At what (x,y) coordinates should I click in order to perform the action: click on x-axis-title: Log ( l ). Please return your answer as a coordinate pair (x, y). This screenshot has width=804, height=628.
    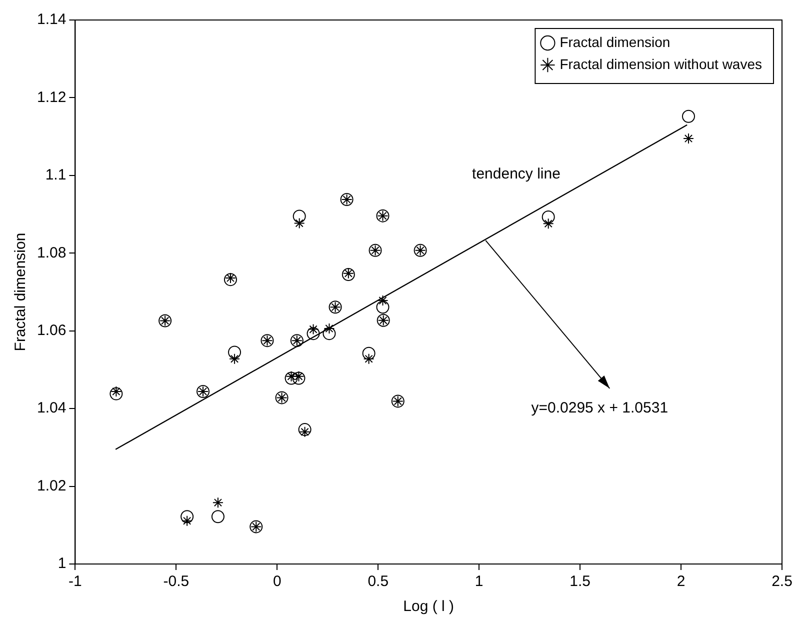
    Looking at the image, I should click on (428, 607).